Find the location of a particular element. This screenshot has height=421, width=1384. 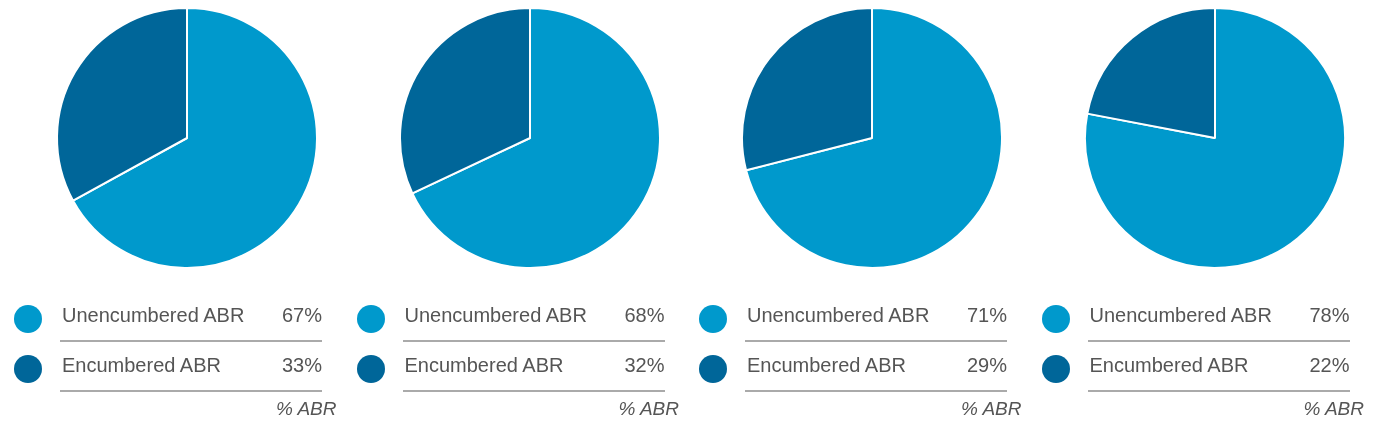

data-label: 32% is located at coordinates (644, 365).